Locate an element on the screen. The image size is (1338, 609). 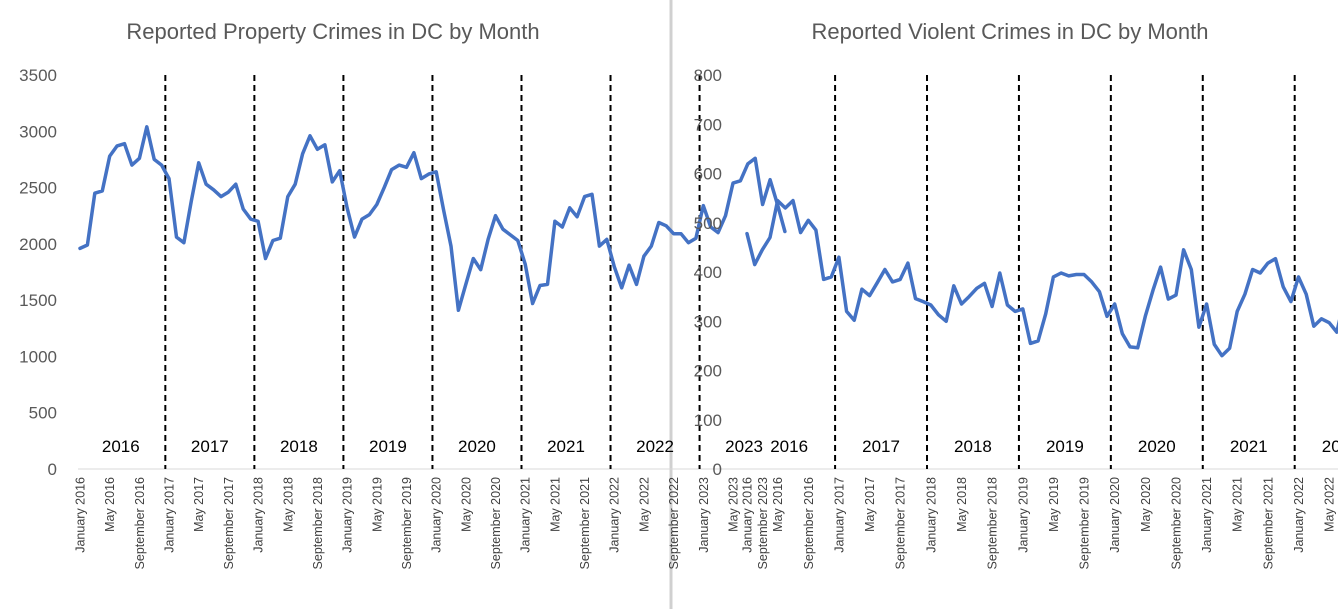
y-tick-label: 200 is located at coordinates (708, 371).